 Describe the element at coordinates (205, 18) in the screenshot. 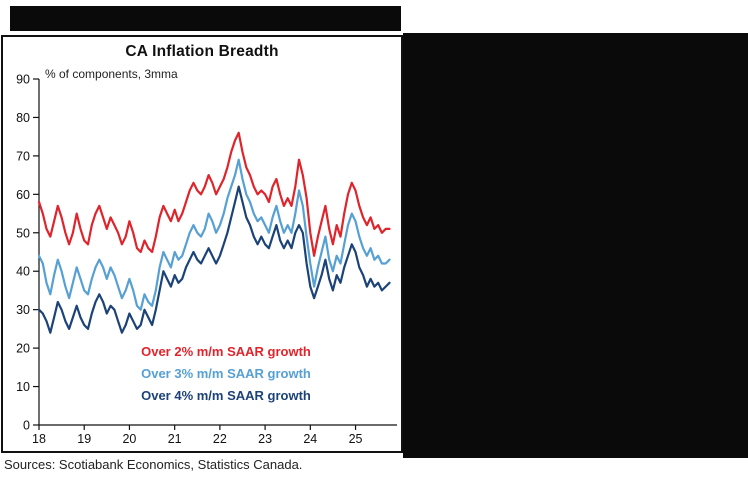

I see `top-black-bar` at that location.